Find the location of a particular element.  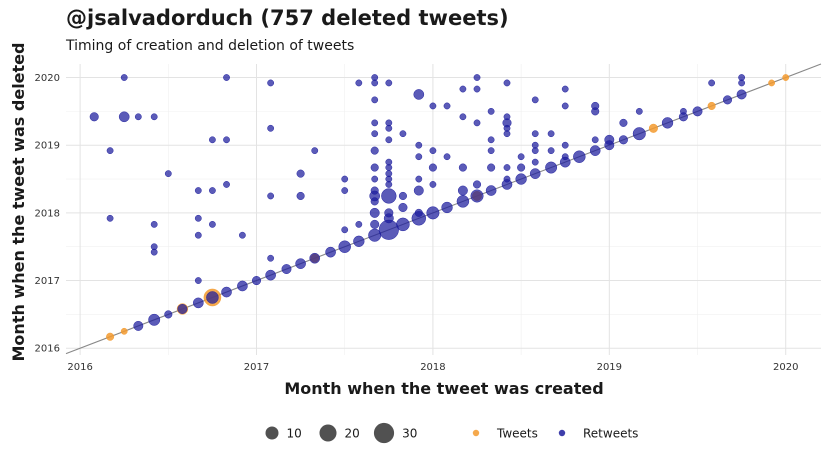

legend-size-label: 10 is located at coordinates (294, 434).